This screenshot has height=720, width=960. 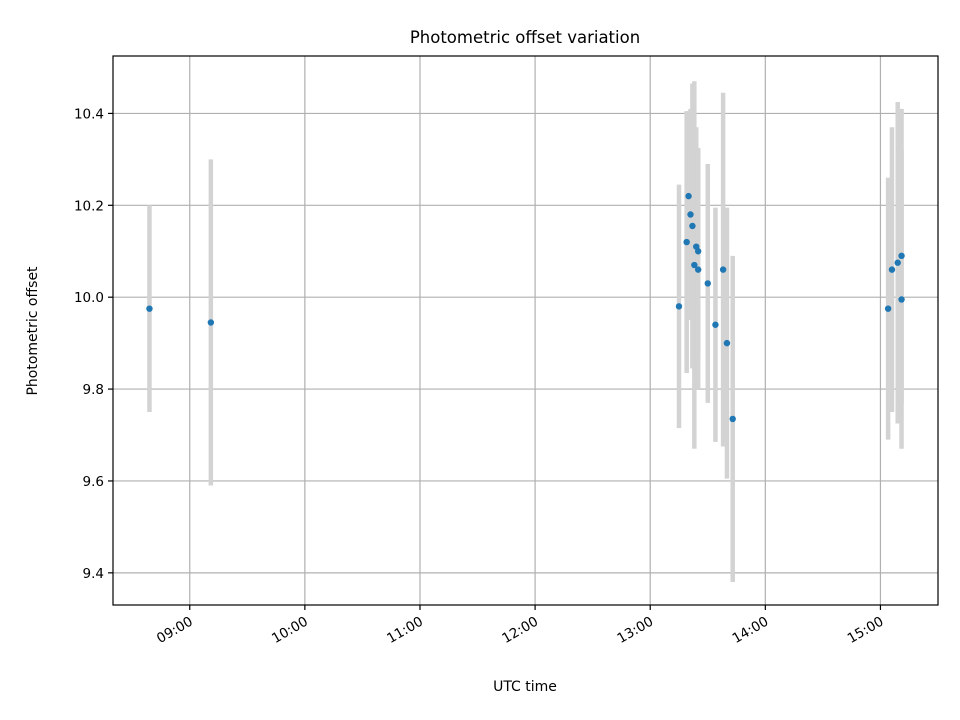 I want to click on x-tick-label: 15:00, so click(x=866, y=630).